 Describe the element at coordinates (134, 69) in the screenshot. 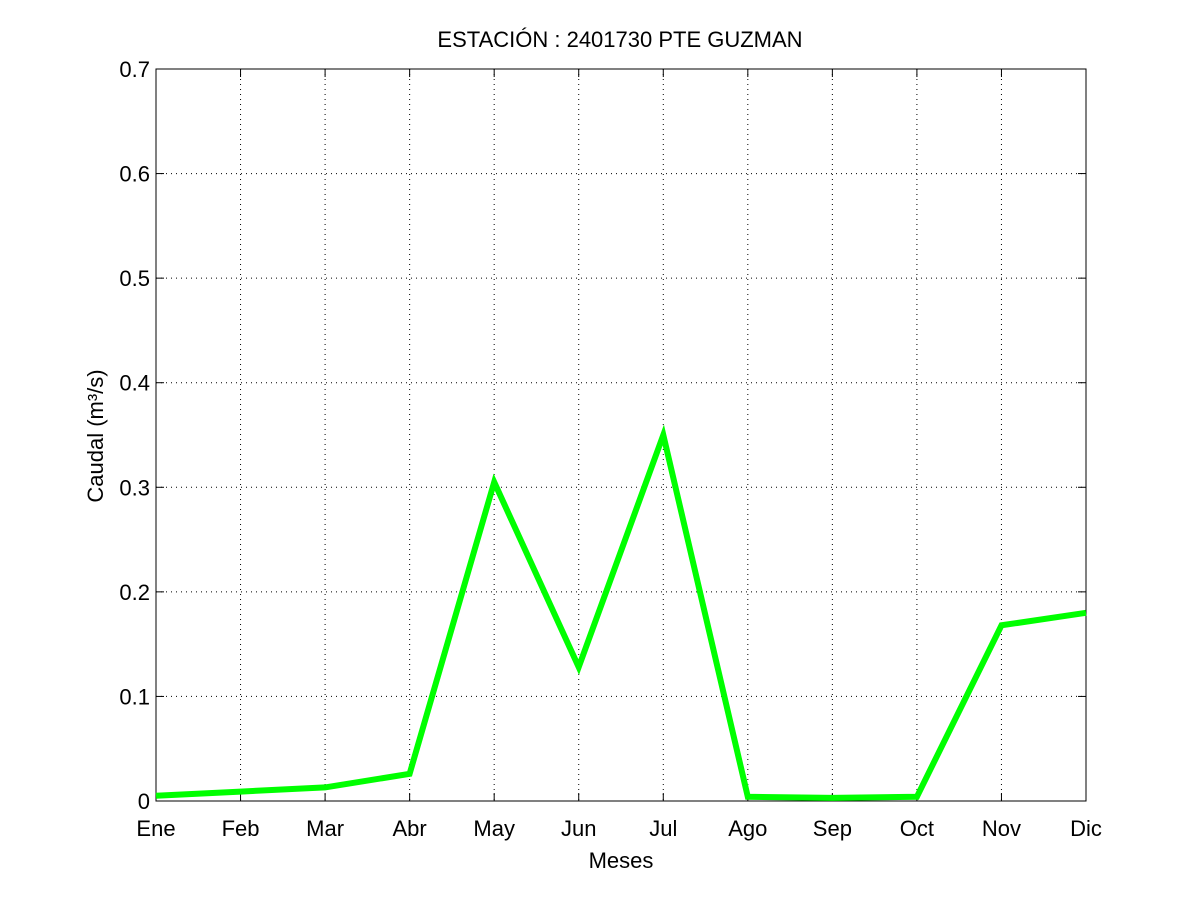

I see `y-tick-label: 0.7` at that location.